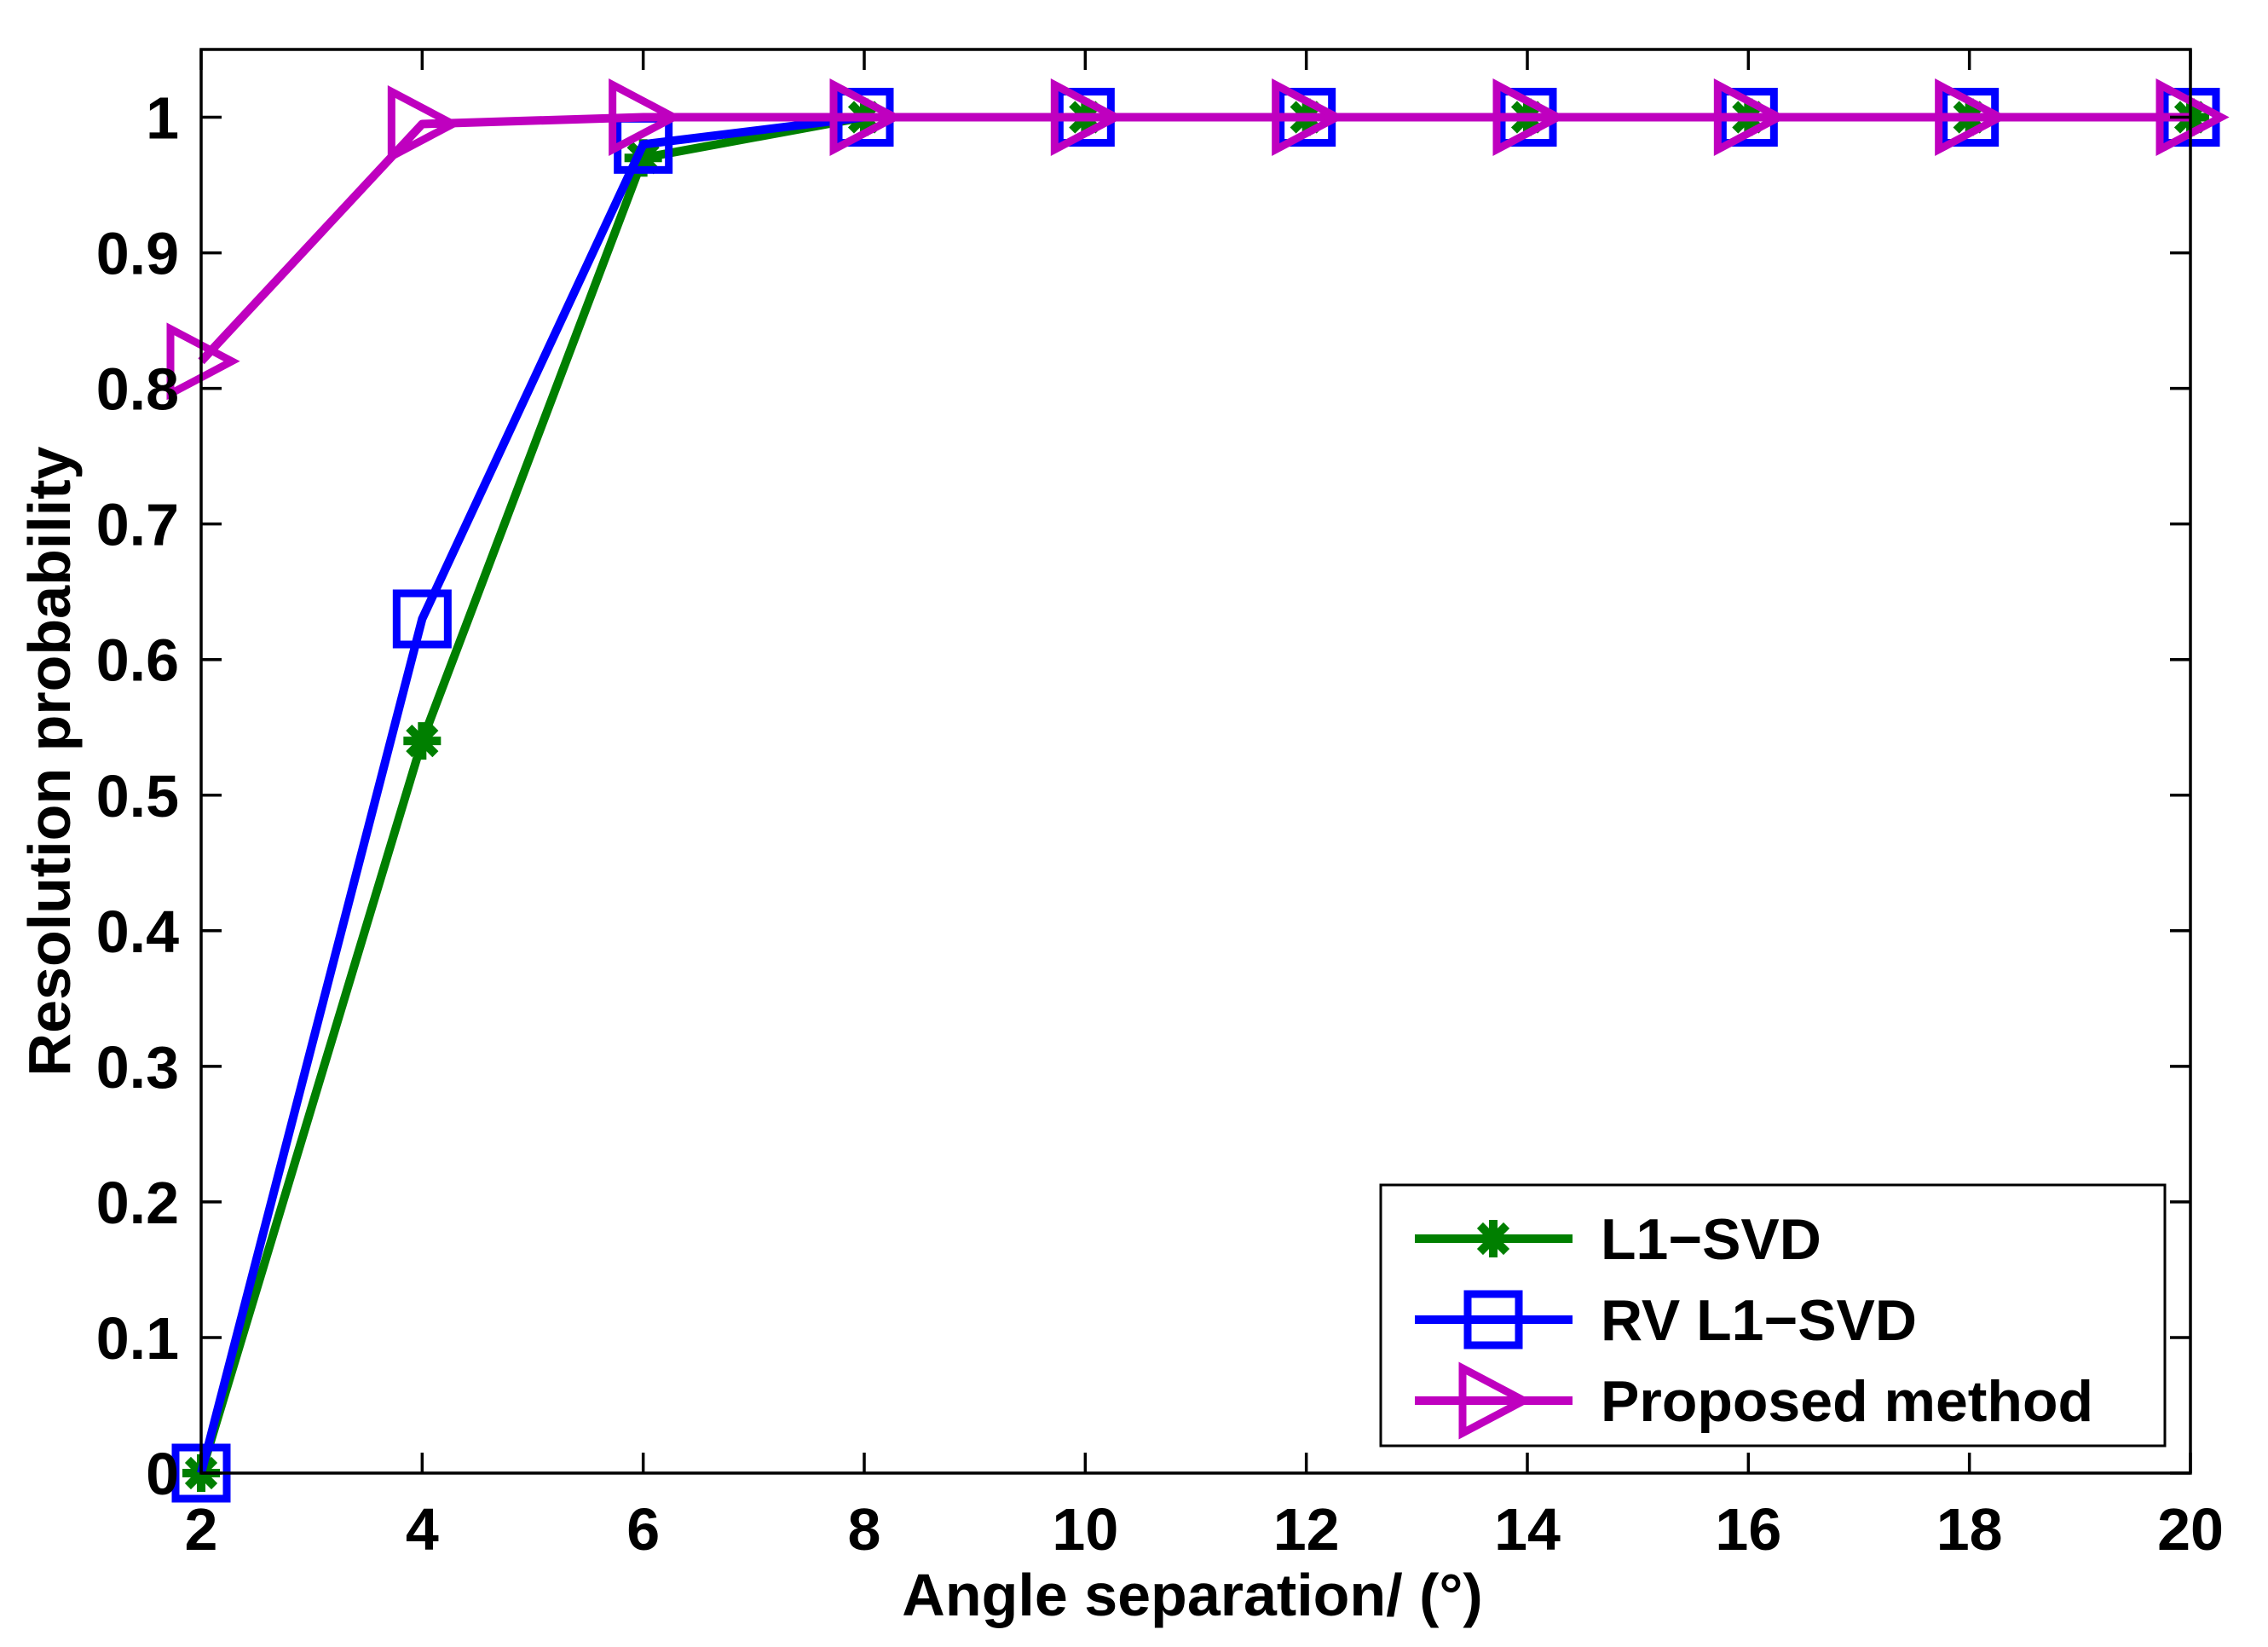  Describe the element at coordinates (1306, 1530) in the screenshot. I see `x-tick-label: 12` at that location.